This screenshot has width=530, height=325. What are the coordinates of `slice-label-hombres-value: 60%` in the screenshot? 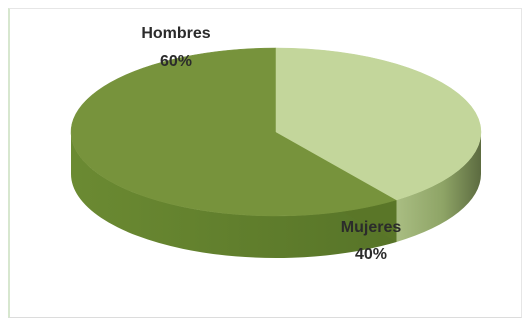 It's located at (176, 61).